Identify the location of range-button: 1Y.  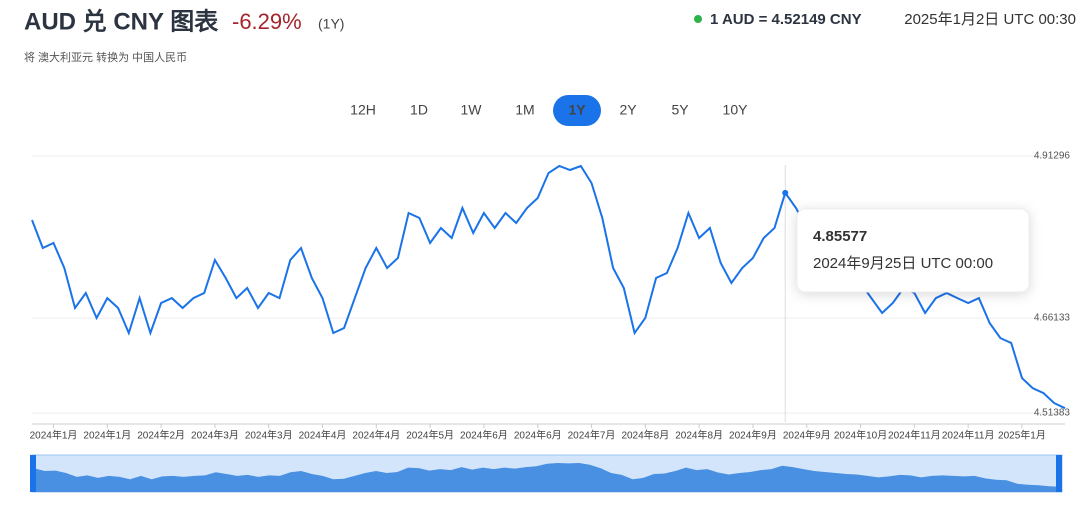
(577, 110).